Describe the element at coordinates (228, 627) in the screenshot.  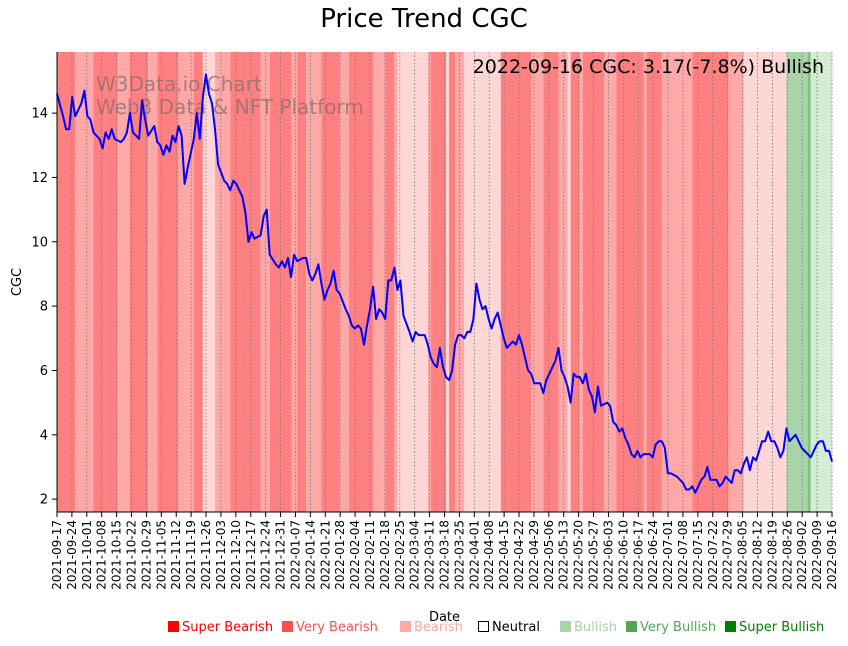
I see `legend-label: Super Bearish` at that location.